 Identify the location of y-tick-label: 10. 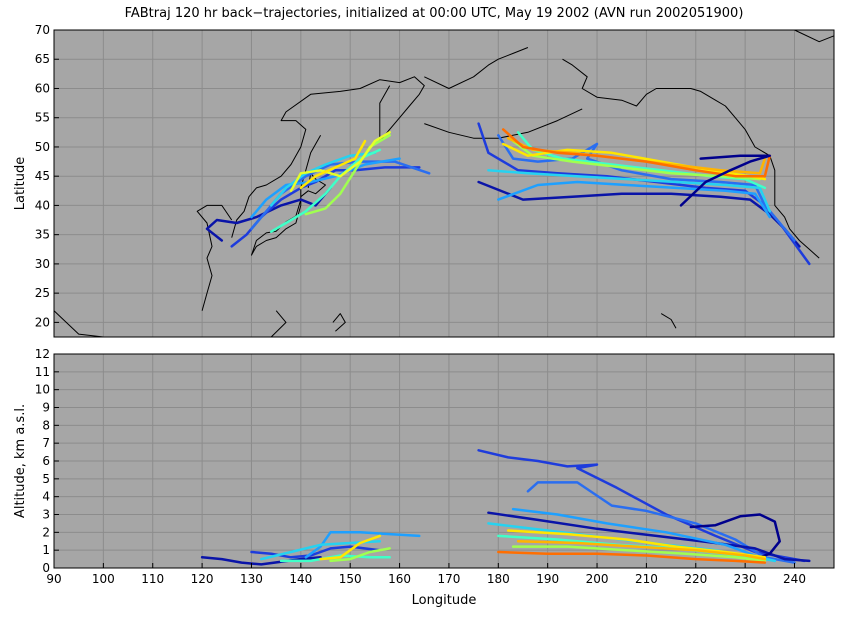
(42, 390).